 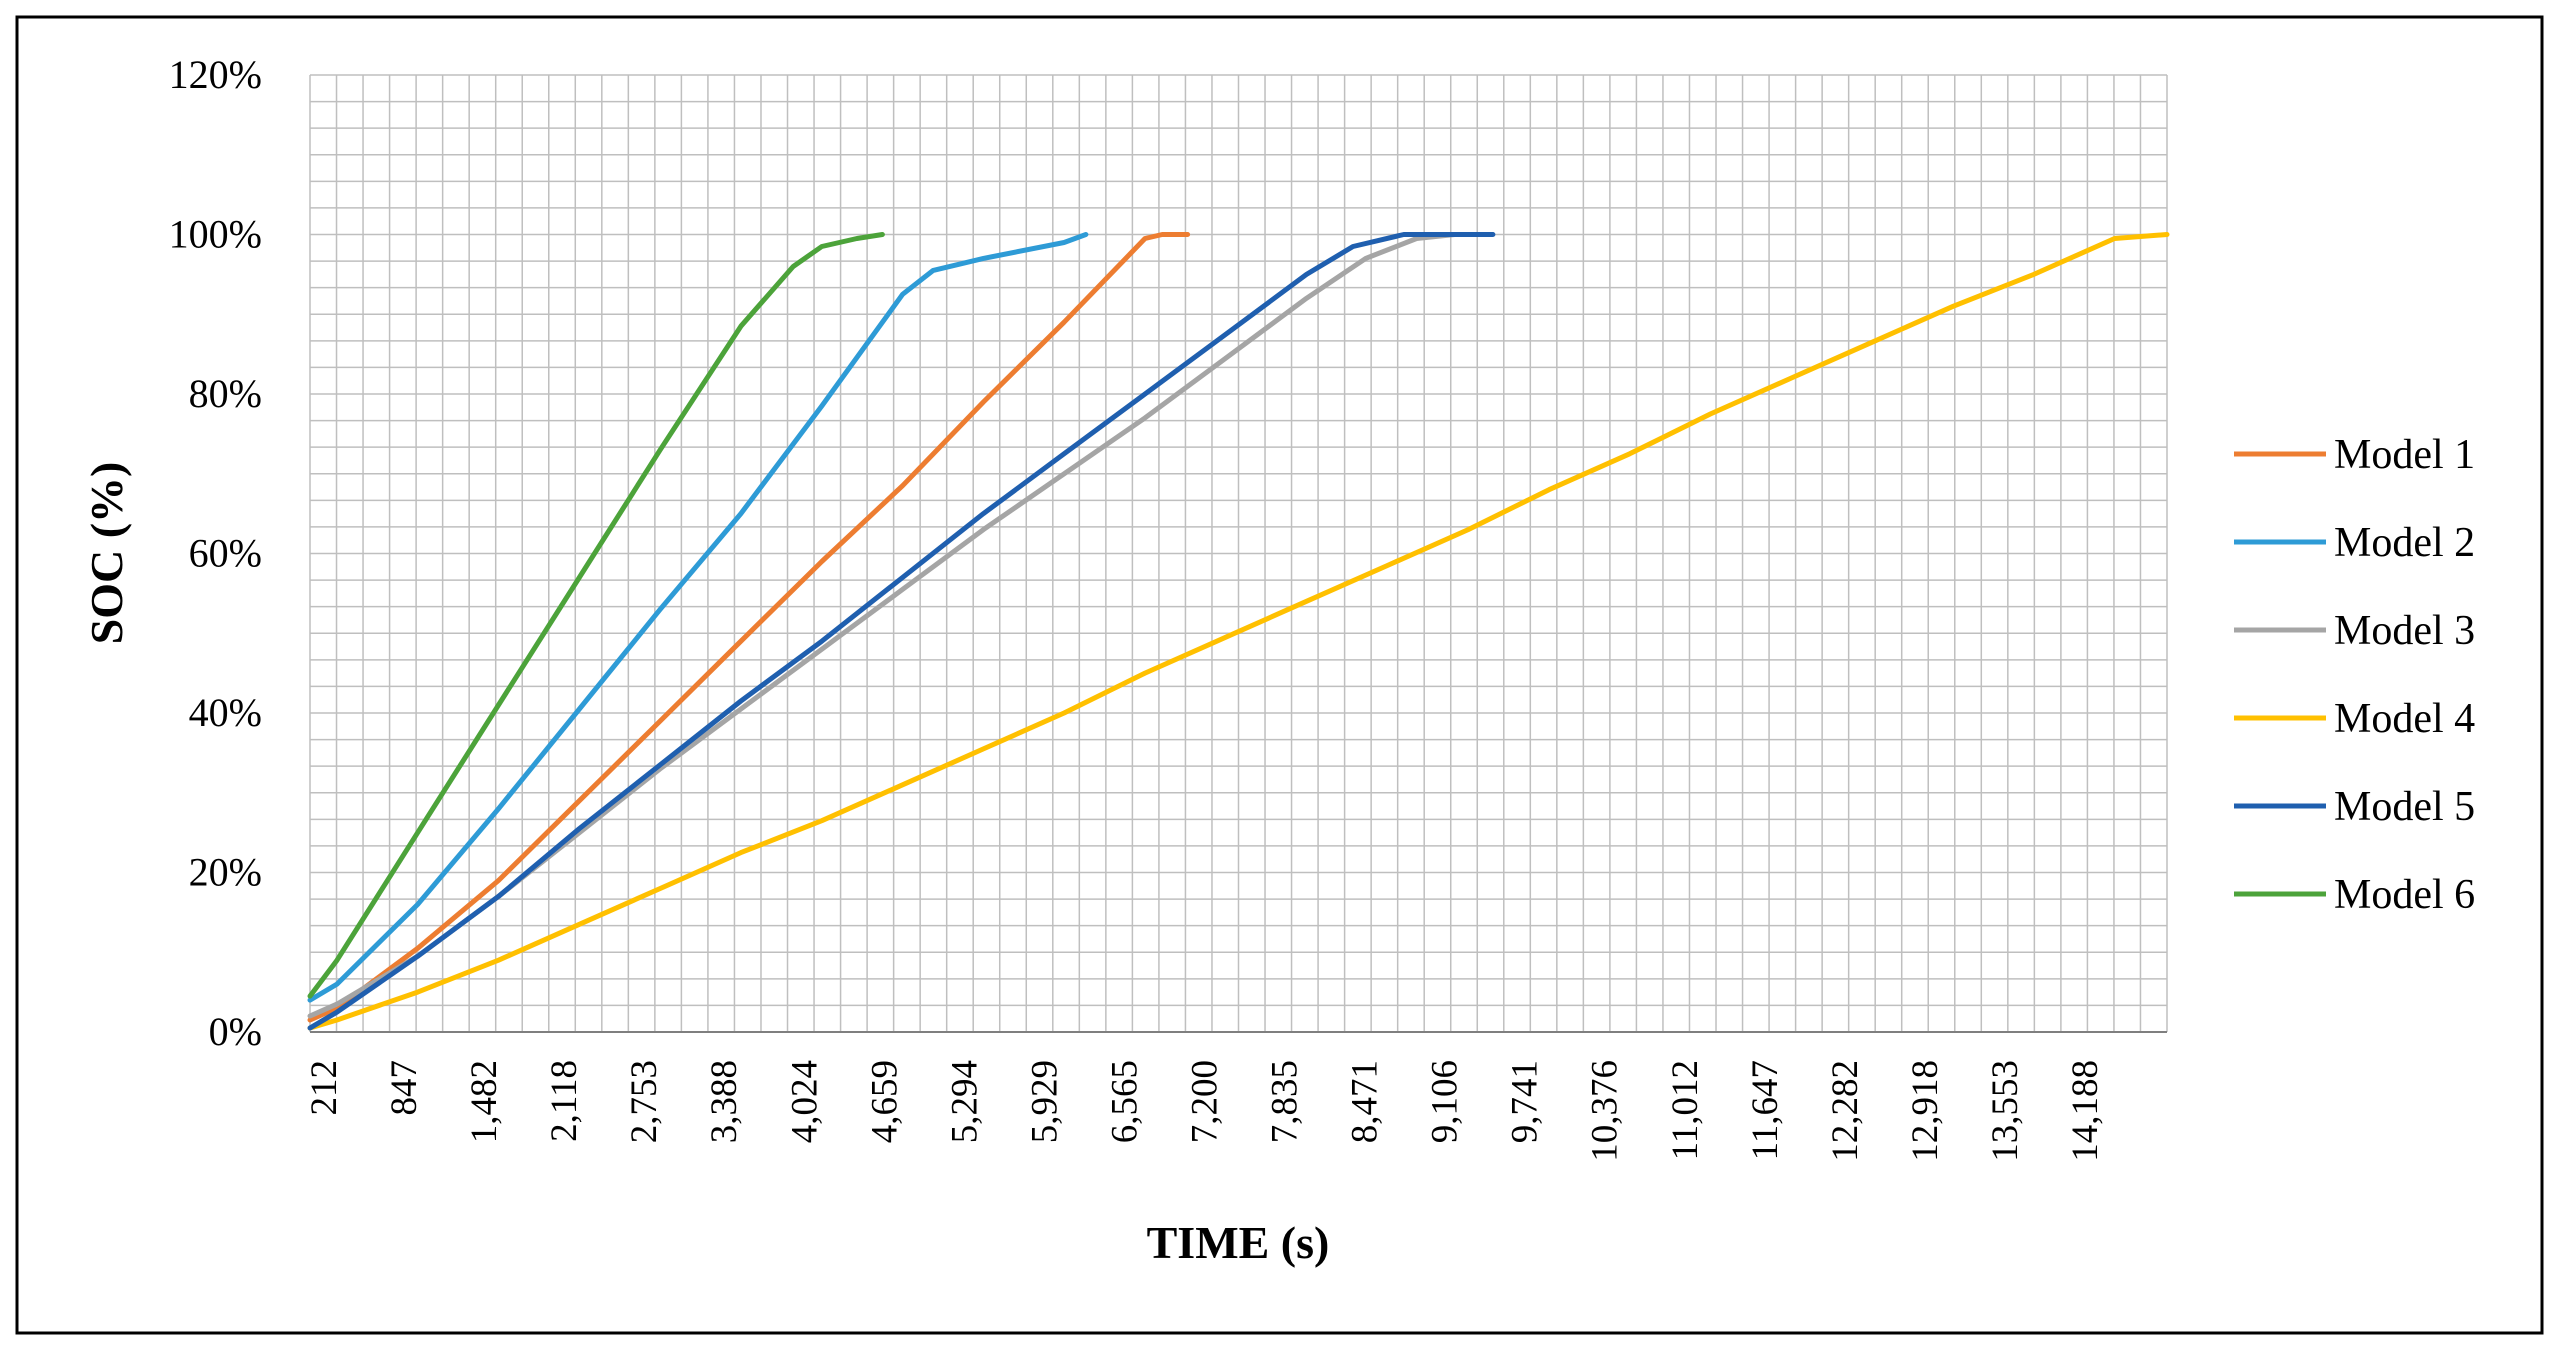 What do you see at coordinates (2404, 543) in the screenshot?
I see `legend-label: Model 2` at bounding box center [2404, 543].